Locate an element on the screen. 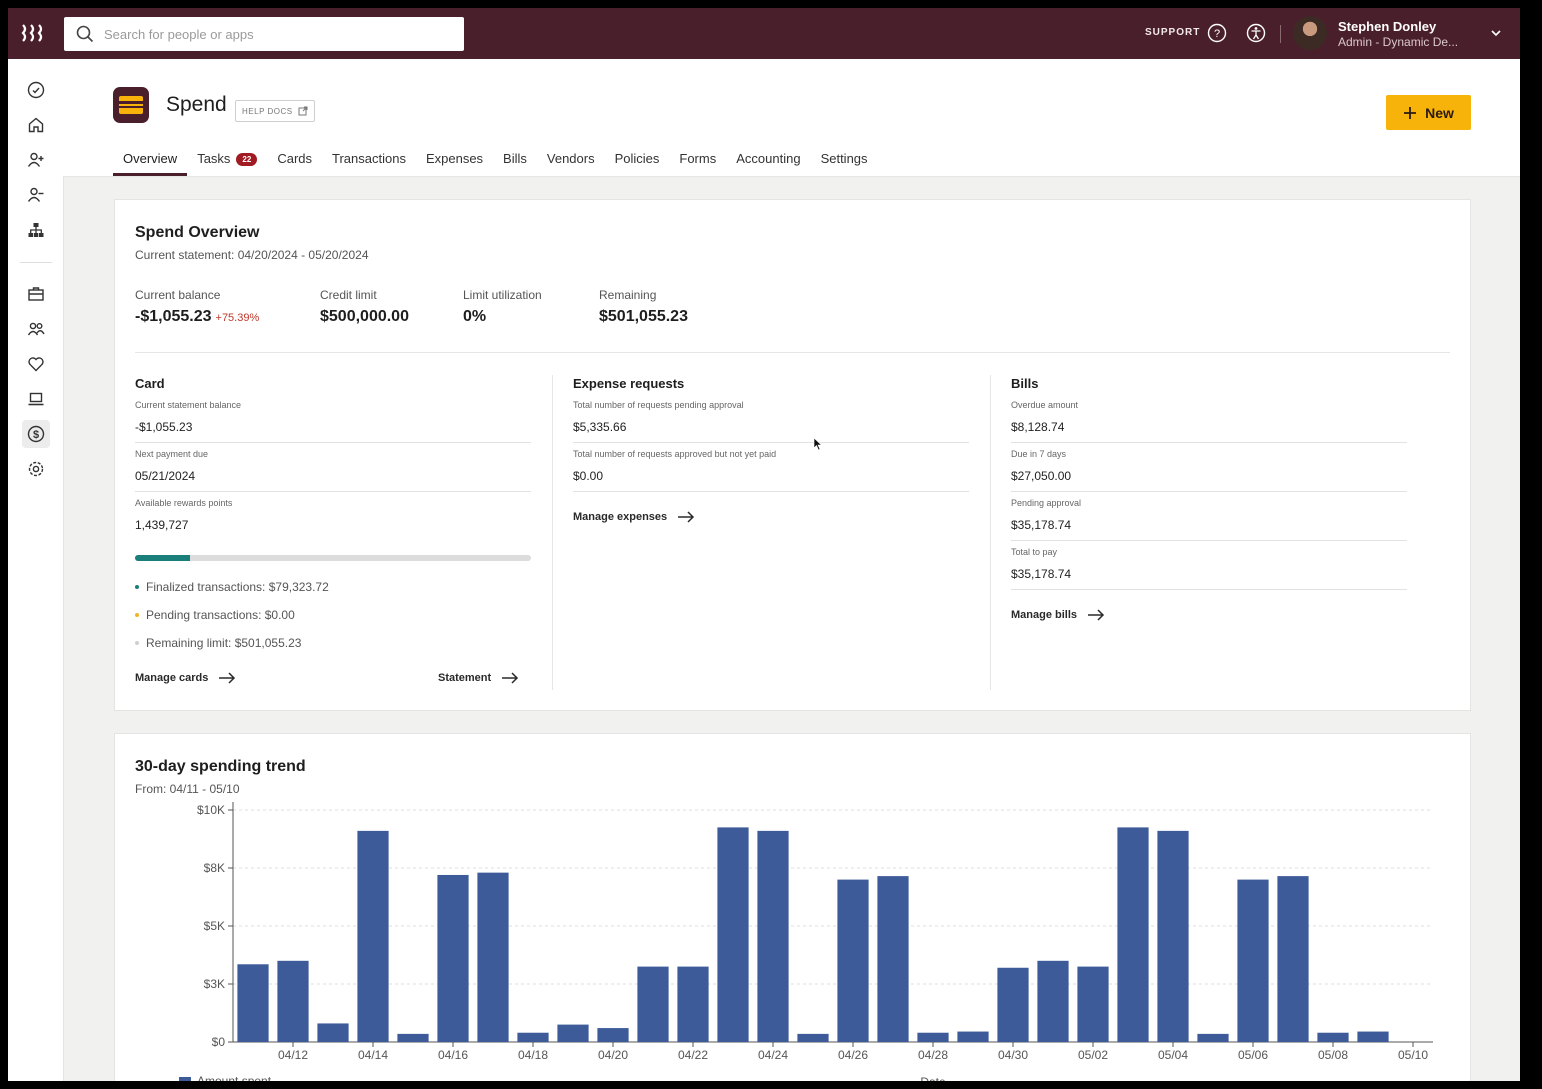 The height and width of the screenshot is (1089, 1542). link-label: Manage expenses is located at coordinates (620, 517).